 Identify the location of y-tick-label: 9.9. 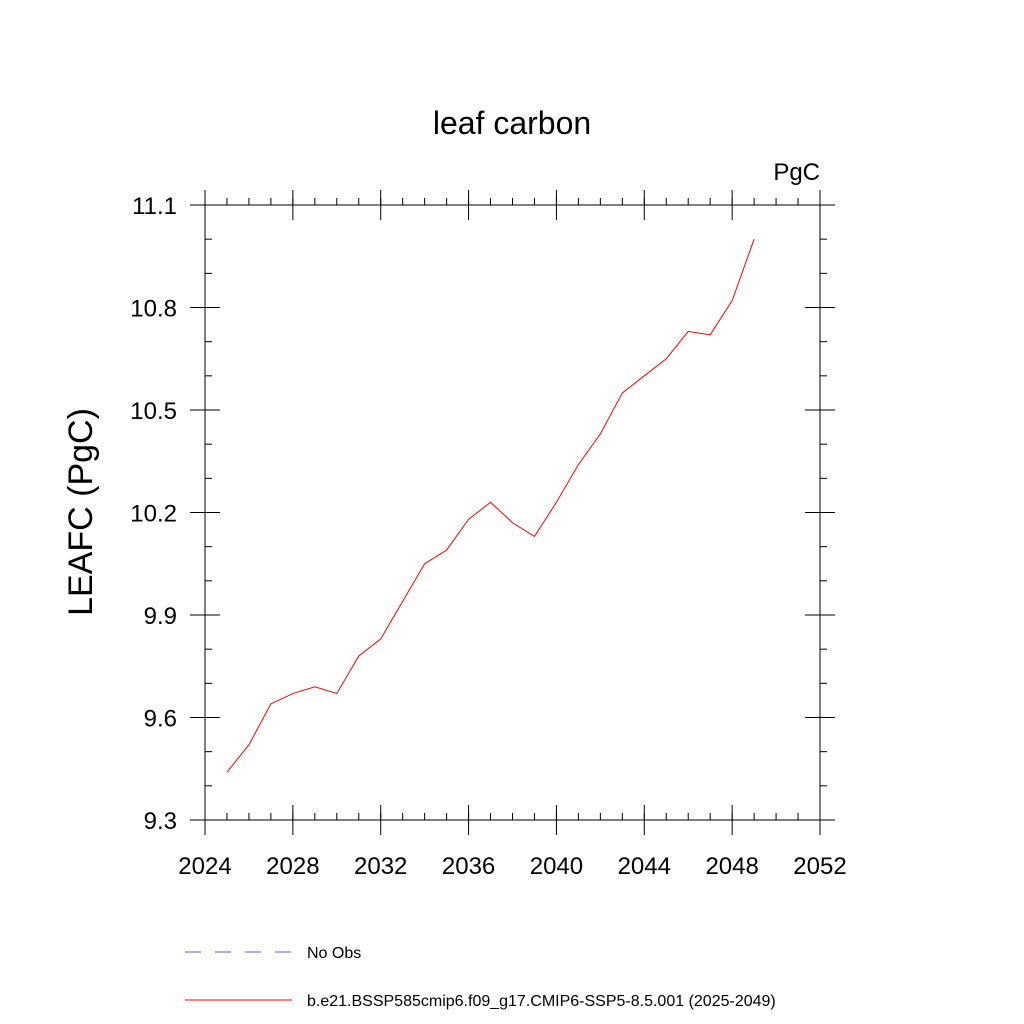
(160, 616).